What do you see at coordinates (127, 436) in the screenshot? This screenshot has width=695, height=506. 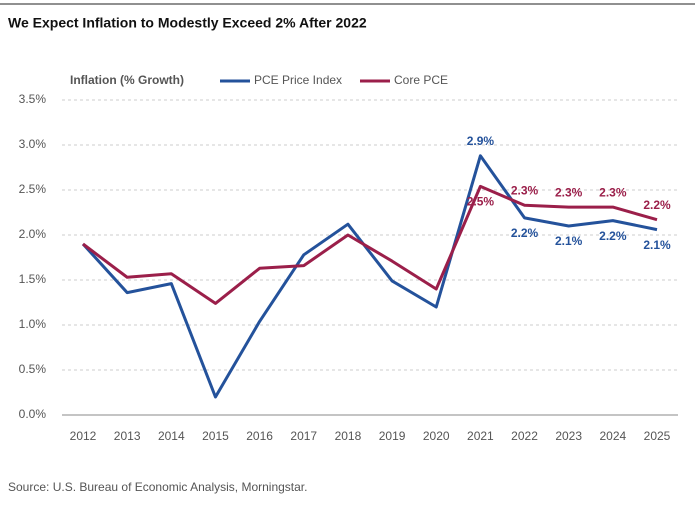 I see `x-tick-label: 2013` at bounding box center [127, 436].